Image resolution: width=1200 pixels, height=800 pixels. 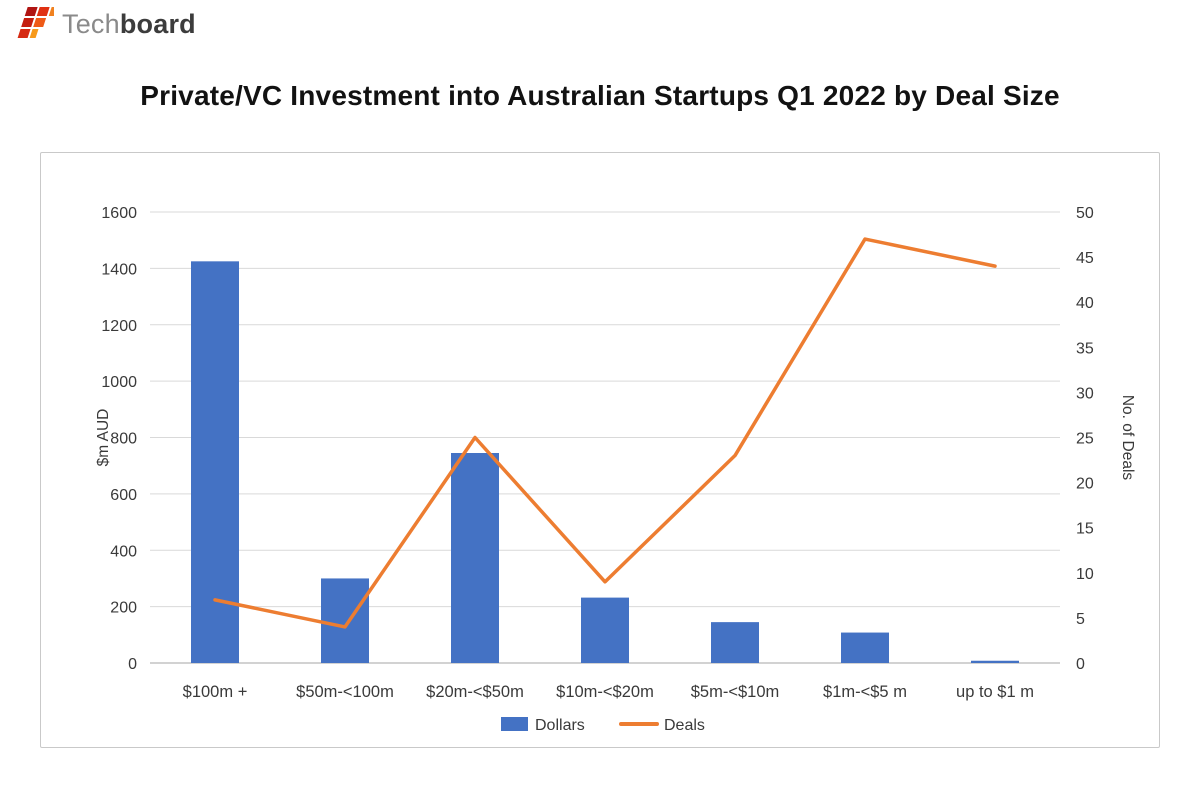 What do you see at coordinates (1085, 303) in the screenshot?
I see `right-axis-tick-label: 40` at bounding box center [1085, 303].